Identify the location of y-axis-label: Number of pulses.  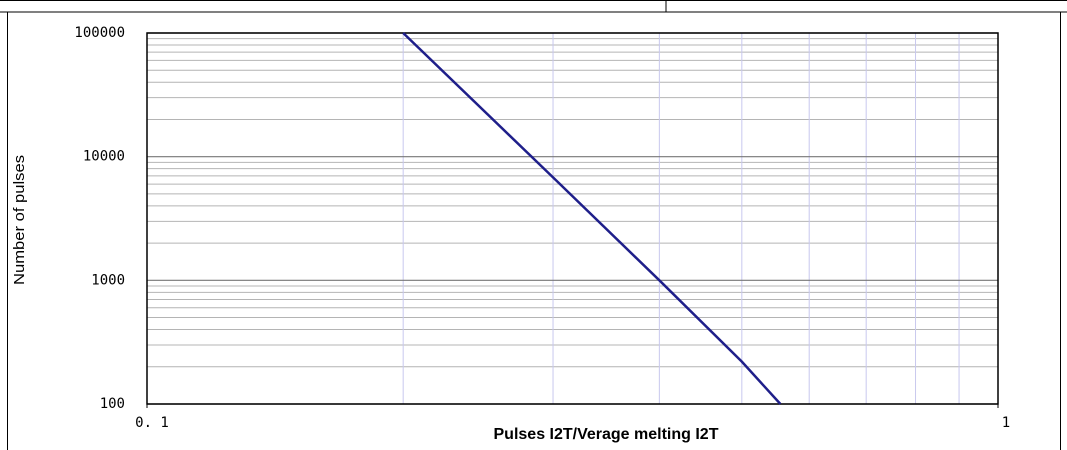
(19, 220).